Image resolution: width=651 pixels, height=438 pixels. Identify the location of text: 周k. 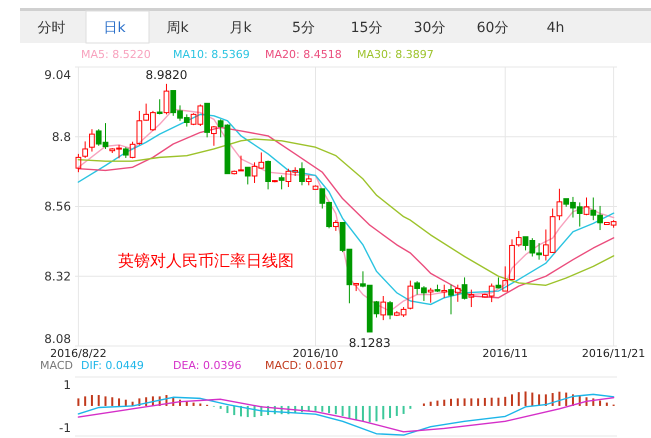
(178, 28).